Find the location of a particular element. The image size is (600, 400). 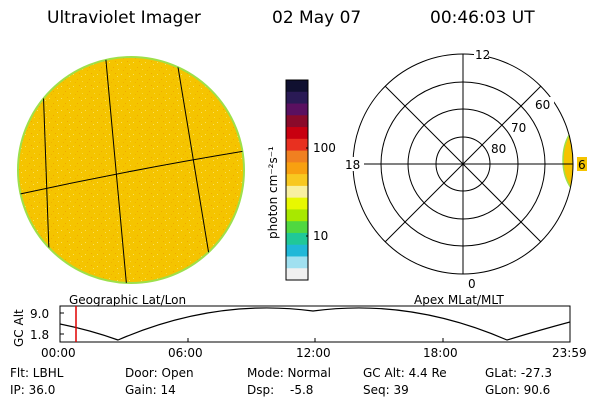

mlt-label-12: 12 is located at coordinates (482, 55).